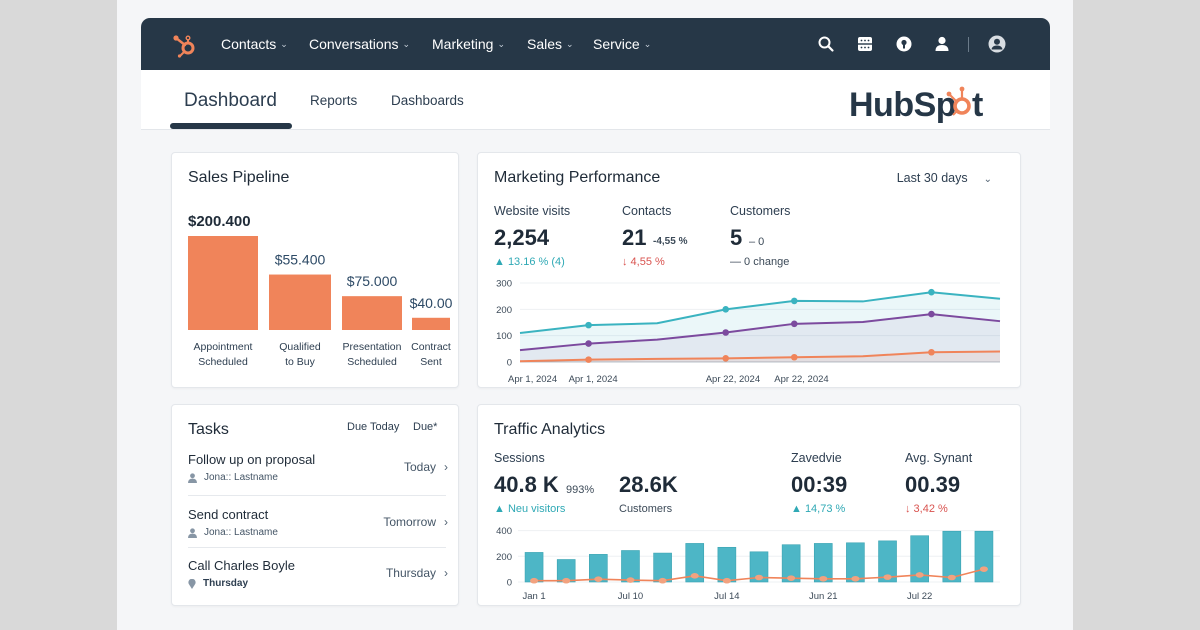 This screenshot has height=630, width=1200. What do you see at coordinates (318, 532) in the screenshot?
I see `task-item: Send contract Jona:: Lastname Tomorrow ›` at bounding box center [318, 532].